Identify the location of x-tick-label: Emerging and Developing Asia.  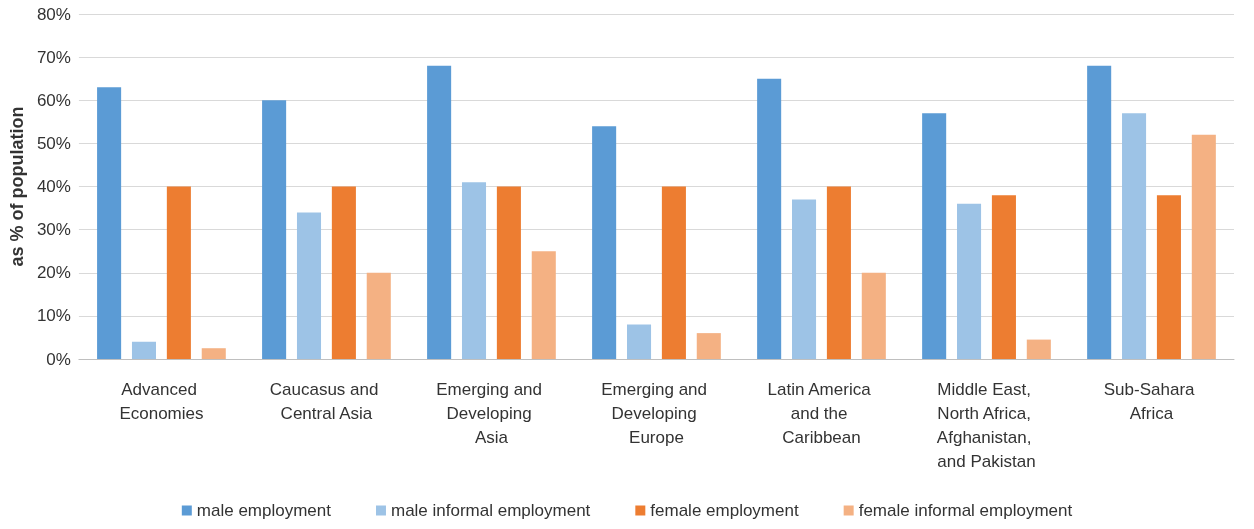
(491, 413).